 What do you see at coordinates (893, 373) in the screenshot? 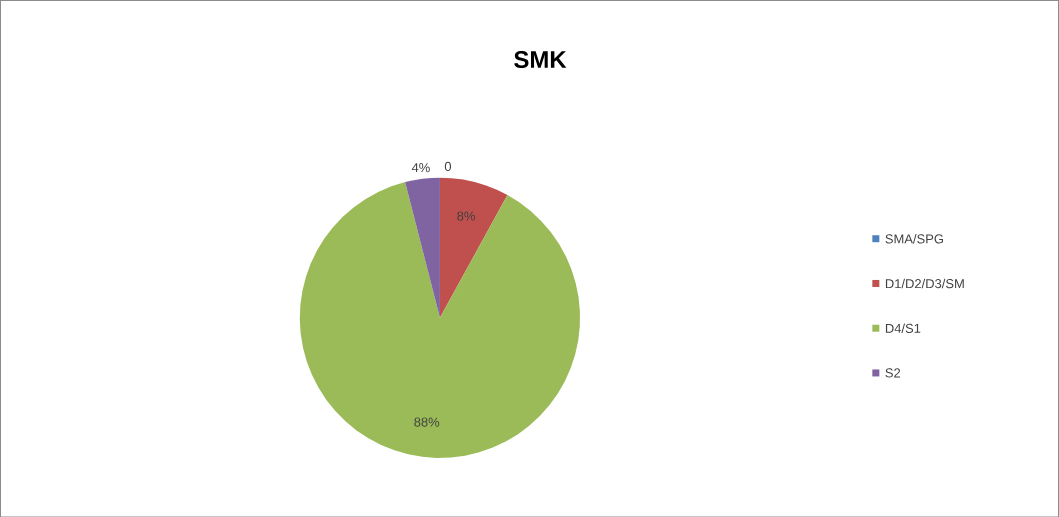
I see `legend-label: S2` at bounding box center [893, 373].